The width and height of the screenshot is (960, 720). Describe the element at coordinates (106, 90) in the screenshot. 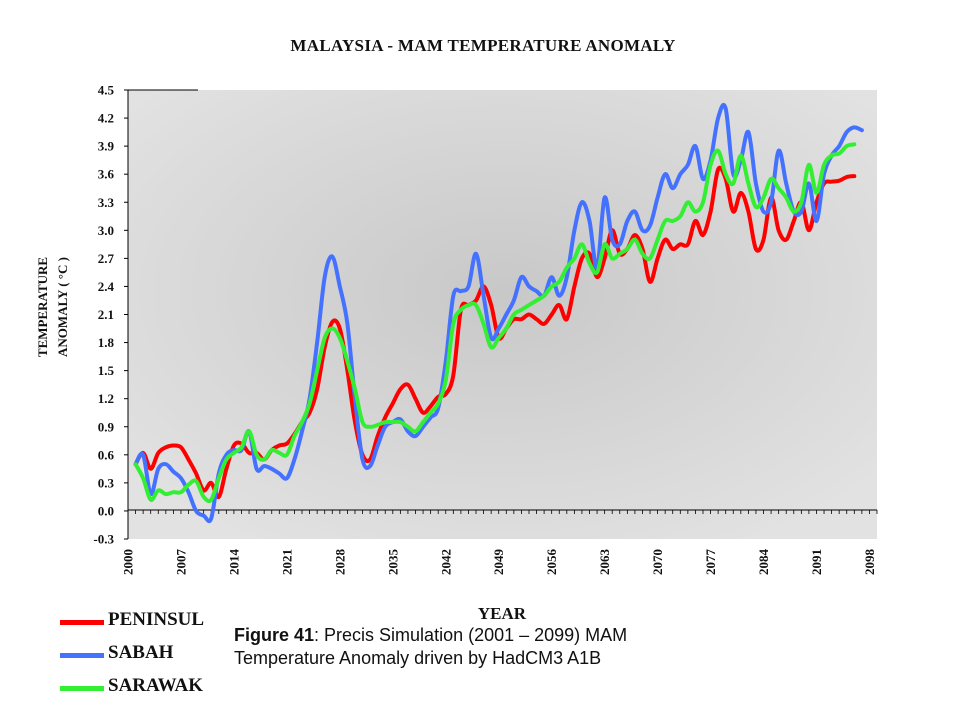

I see `y-tick-label: 4.5` at that location.